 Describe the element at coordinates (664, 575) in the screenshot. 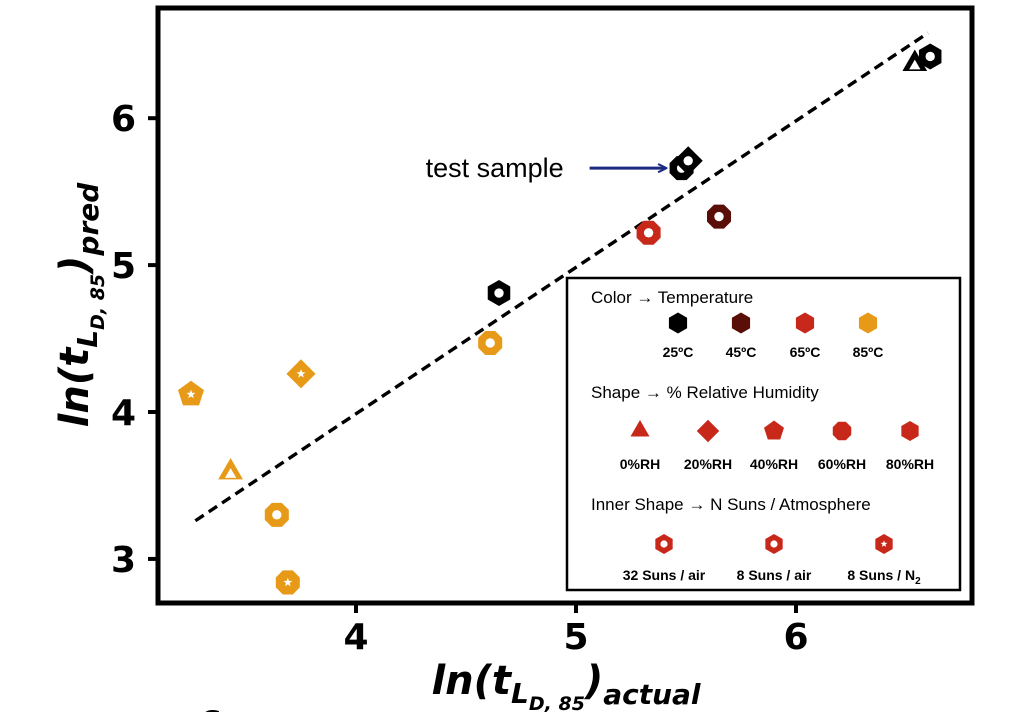

I see `legend-inner-label-1: 32 Suns / air` at that location.